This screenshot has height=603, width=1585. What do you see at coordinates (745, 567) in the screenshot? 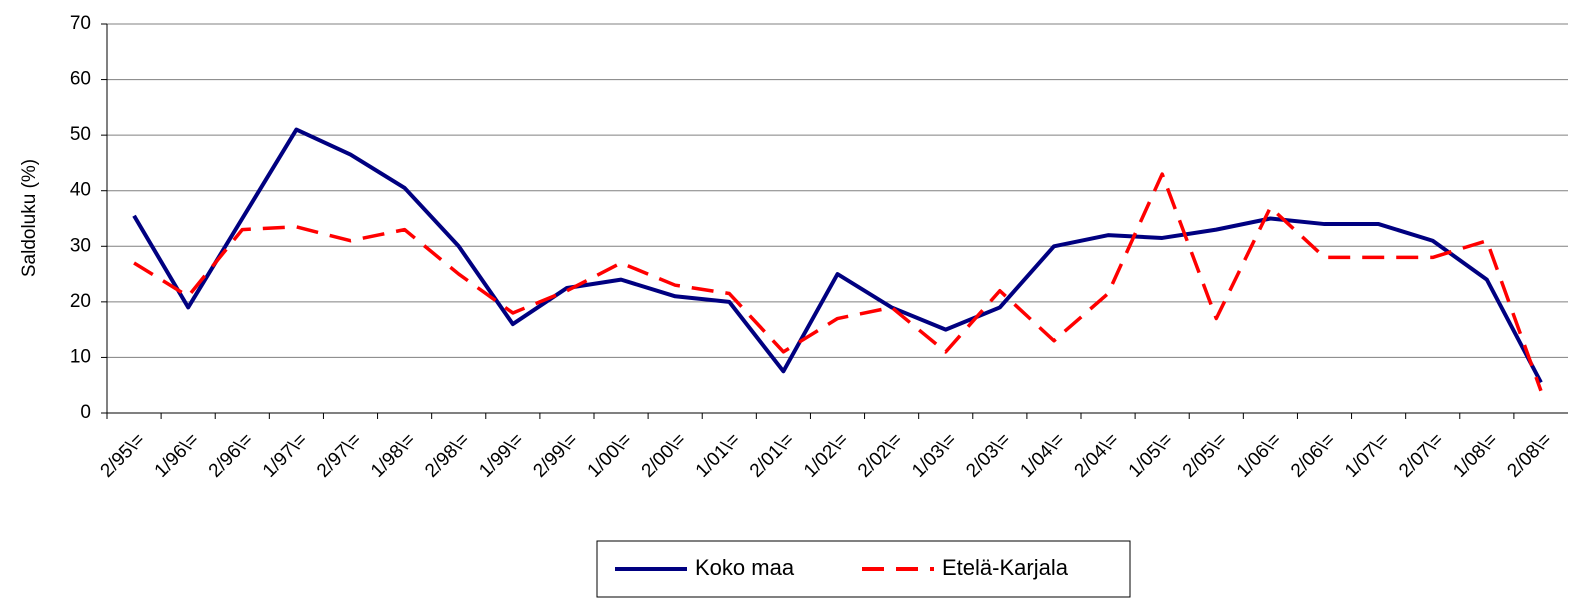
I see `legend-label: Koko maa` at bounding box center [745, 567].